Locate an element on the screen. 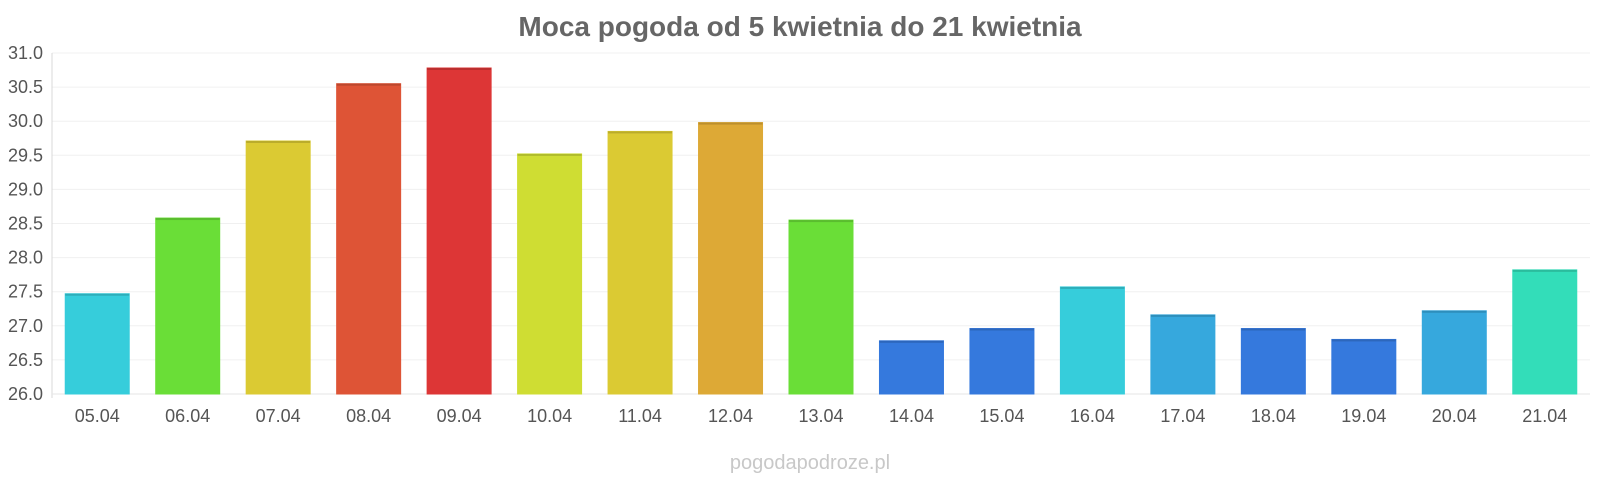 The height and width of the screenshot is (480, 1600). x-tick-label: 20.04 is located at coordinates (1454, 416).